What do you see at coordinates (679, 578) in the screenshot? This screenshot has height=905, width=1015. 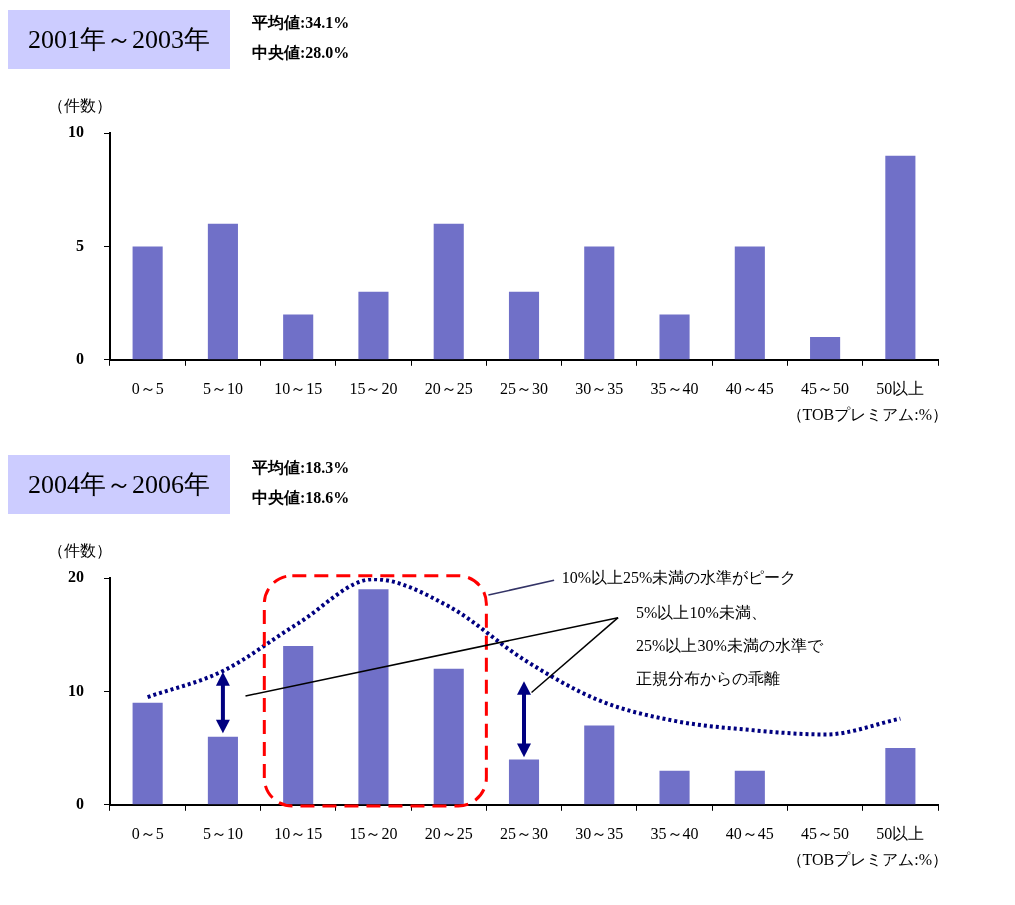 I see `annotation: 10%以上25%未満の水準がピーク` at bounding box center [679, 578].